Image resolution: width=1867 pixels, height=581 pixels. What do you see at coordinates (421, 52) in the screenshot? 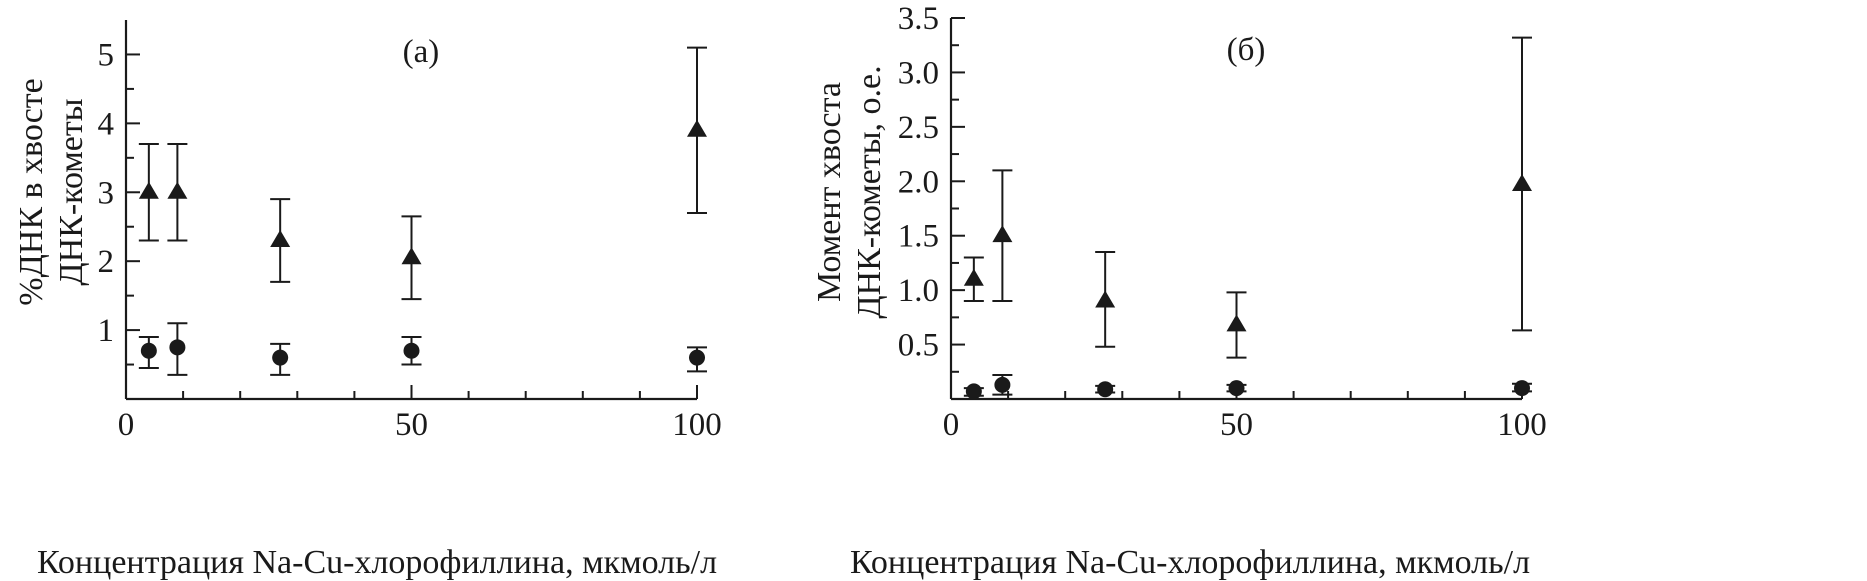
I see `panel-label: (а)` at bounding box center [421, 52].